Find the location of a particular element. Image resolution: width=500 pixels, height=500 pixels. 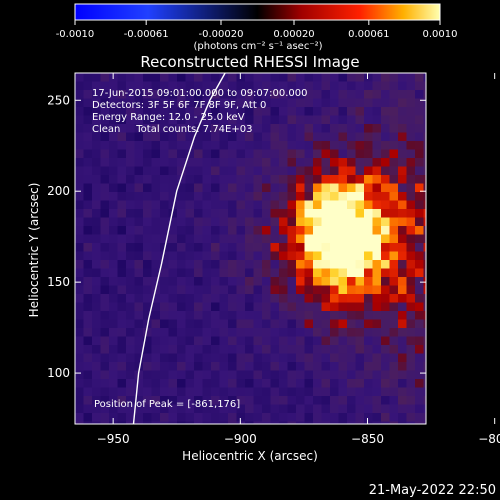

colorbar-tick-label: -0.0010 is located at coordinates (75, 34).